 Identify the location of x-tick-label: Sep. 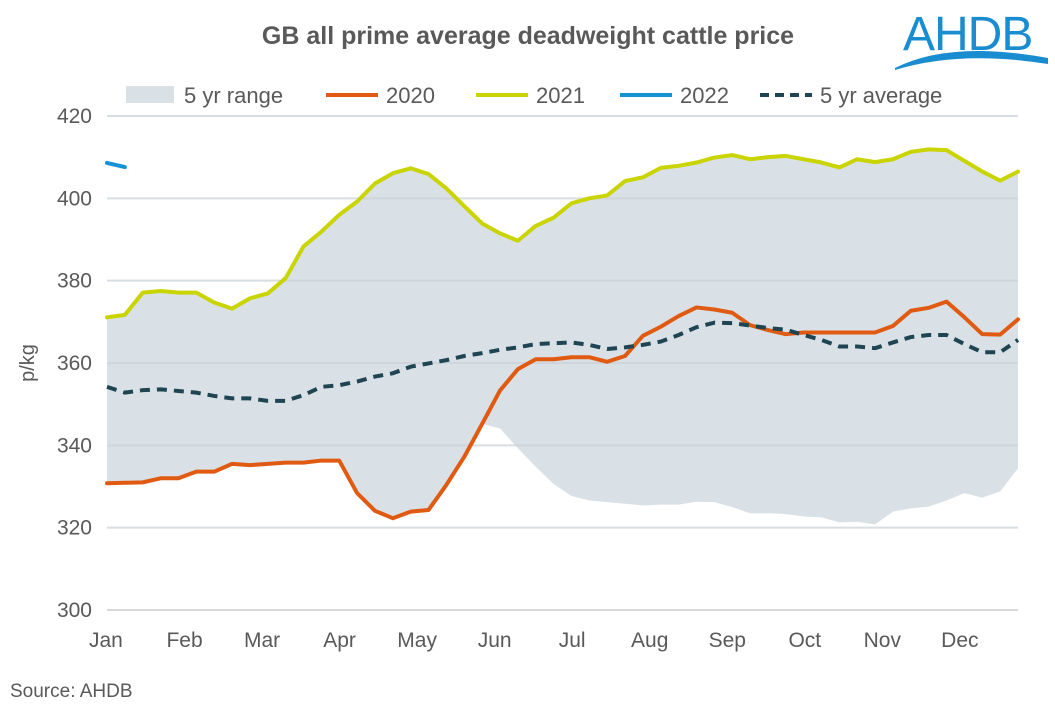
(727, 640).